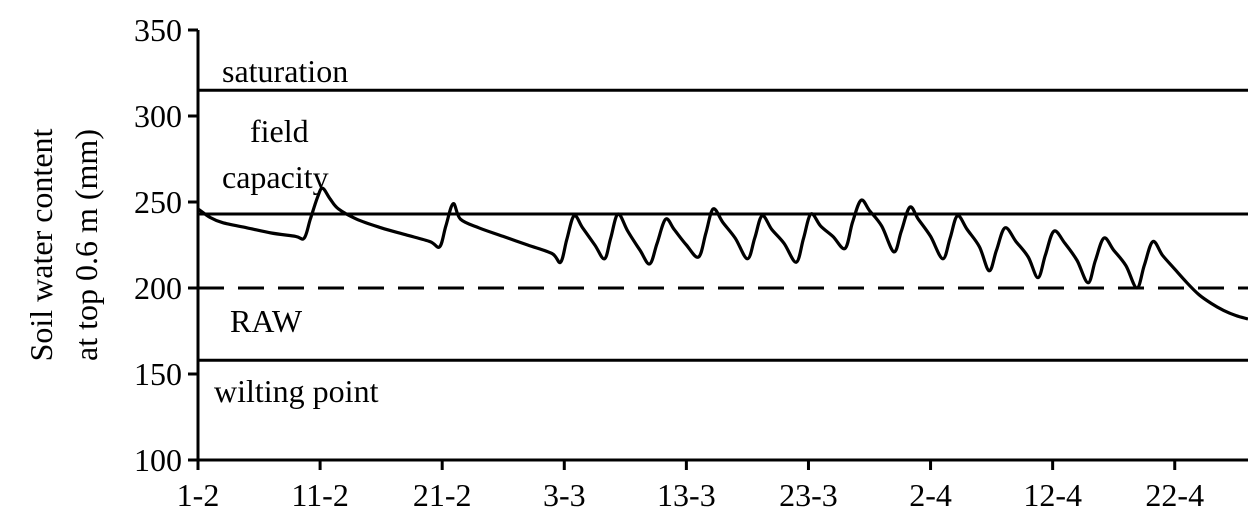 This screenshot has height=520, width=1248. Describe the element at coordinates (1174, 495) in the screenshot. I see `x-tick-label-22-4: 22-4` at that location.